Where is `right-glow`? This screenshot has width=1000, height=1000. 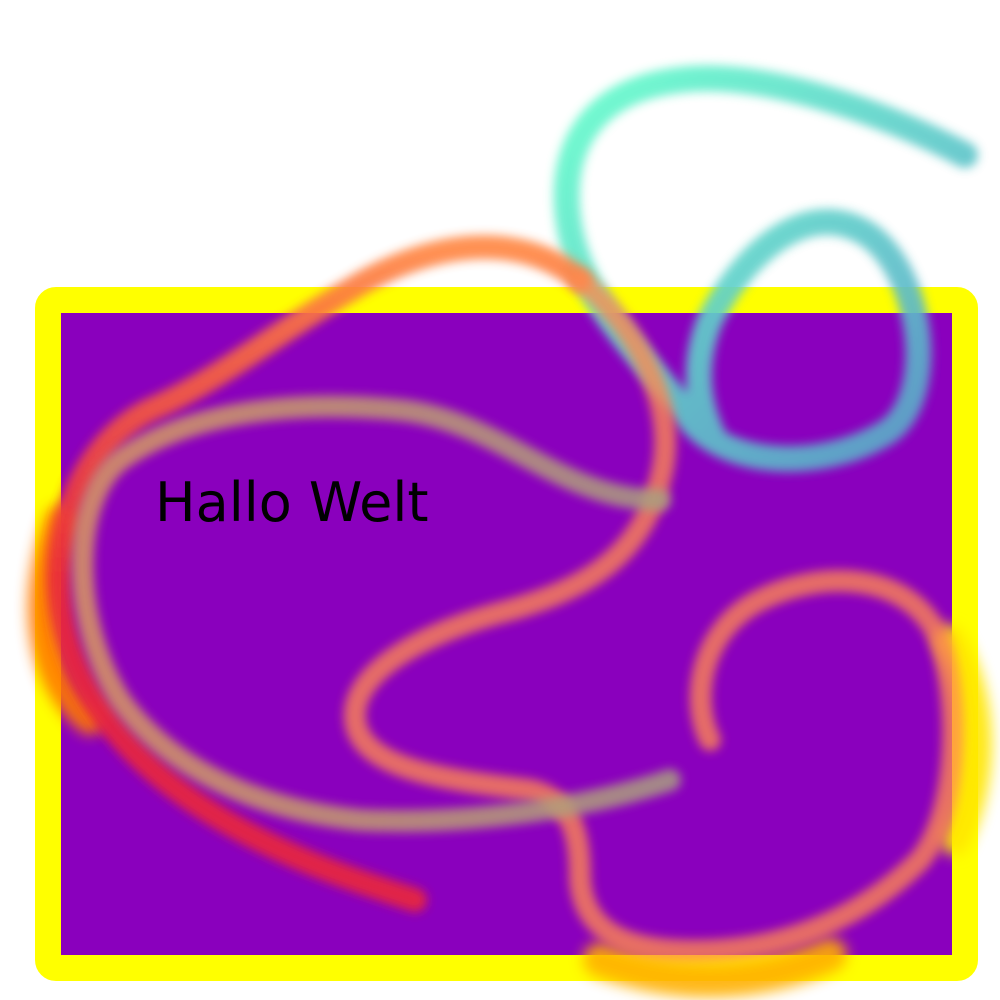
right-glow is located at coordinates (963, 740).